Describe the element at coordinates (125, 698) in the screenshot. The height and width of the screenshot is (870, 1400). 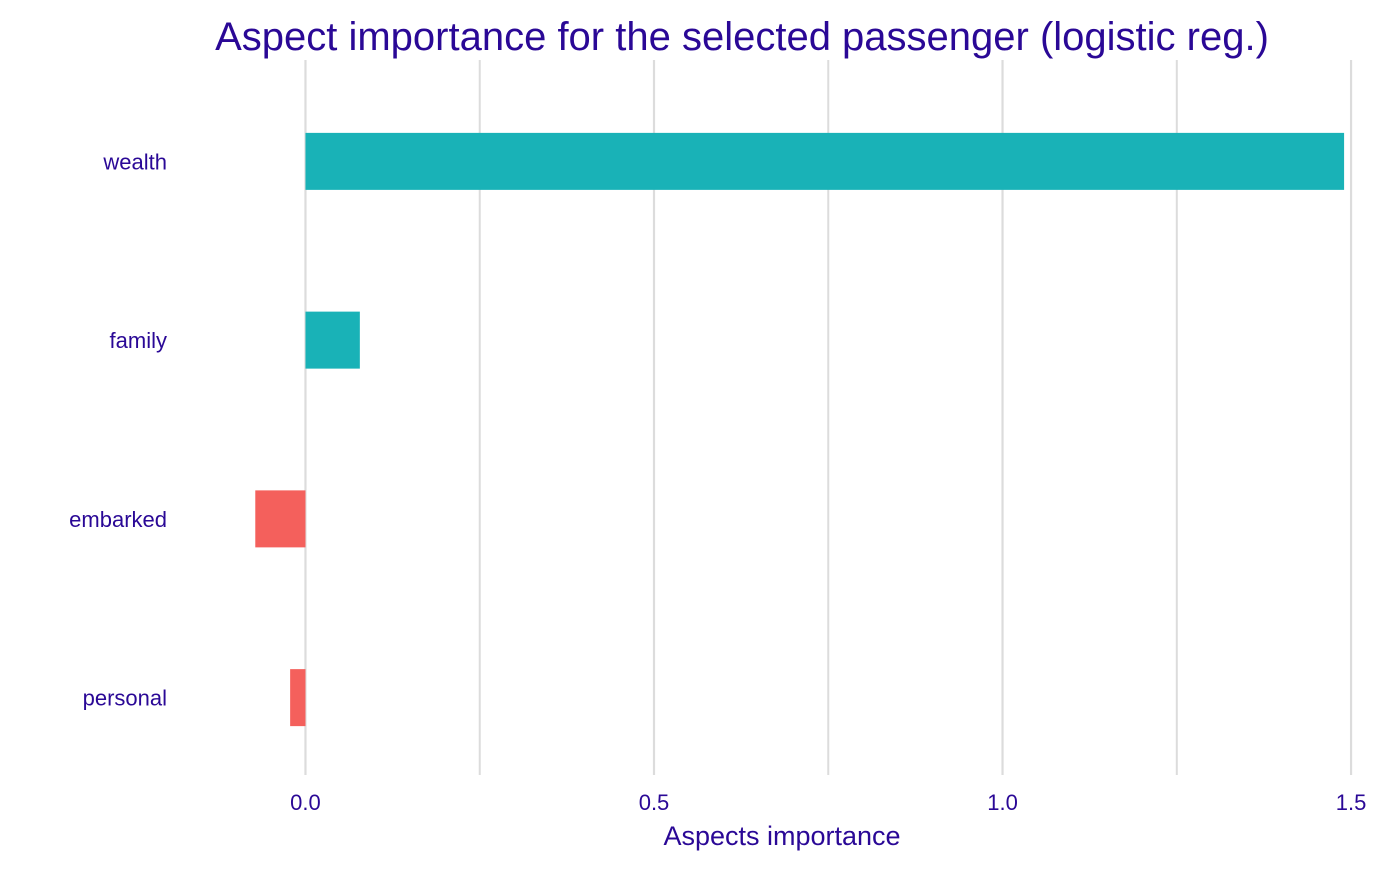
I see `y-tick-label: personal` at that location.